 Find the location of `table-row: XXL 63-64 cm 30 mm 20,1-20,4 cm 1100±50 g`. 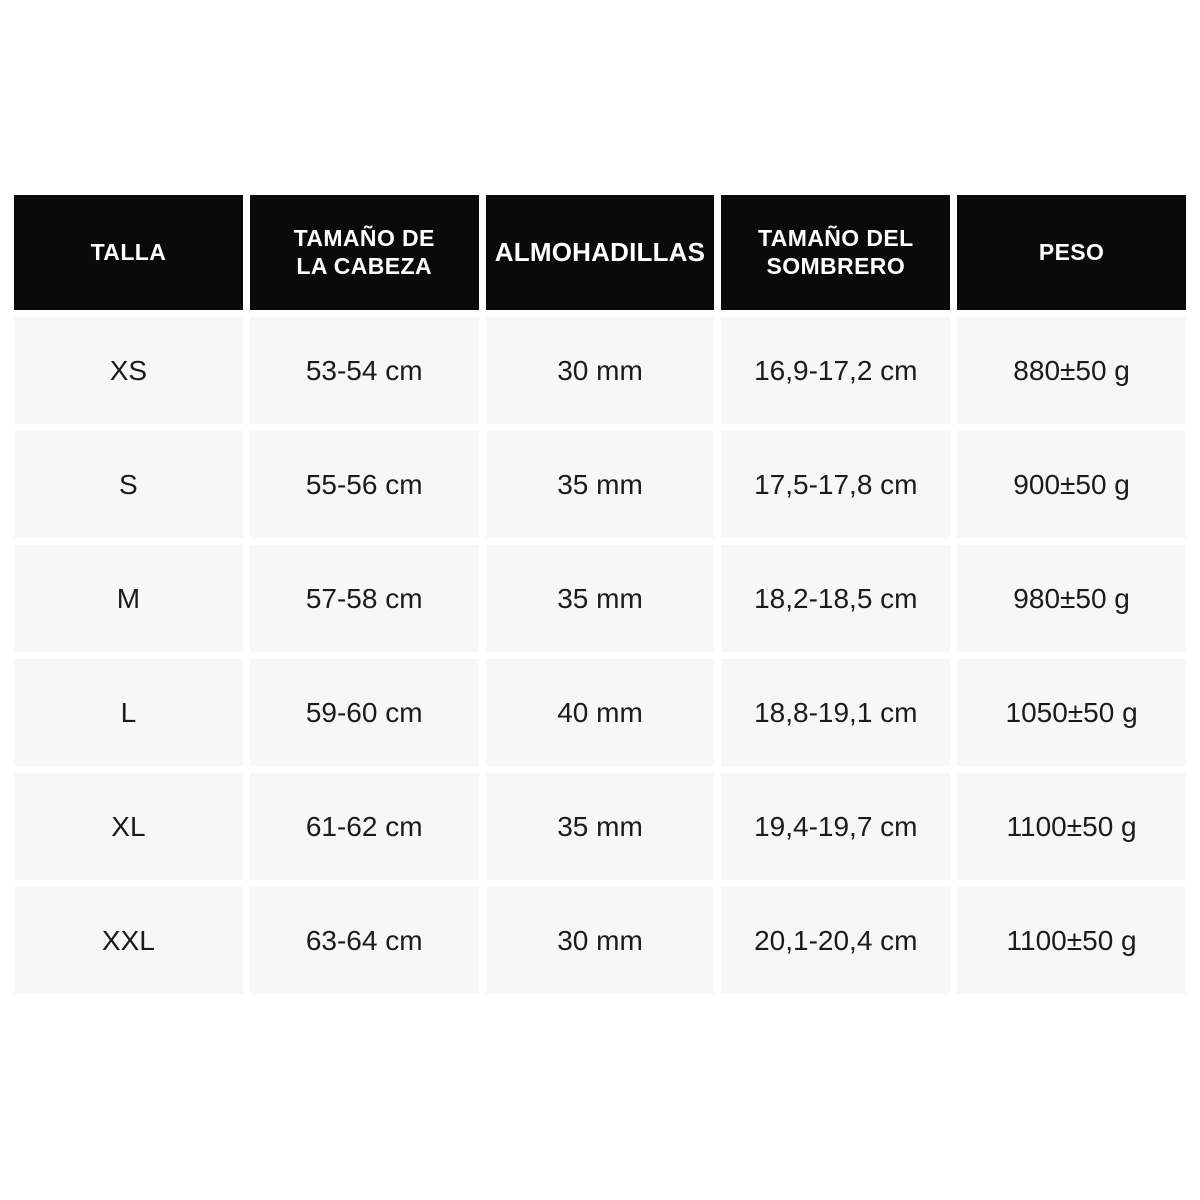

table-row: XXL 63-64 cm 30 mm 20,1-20,4 cm 1100±50 g is located at coordinates (600, 940).